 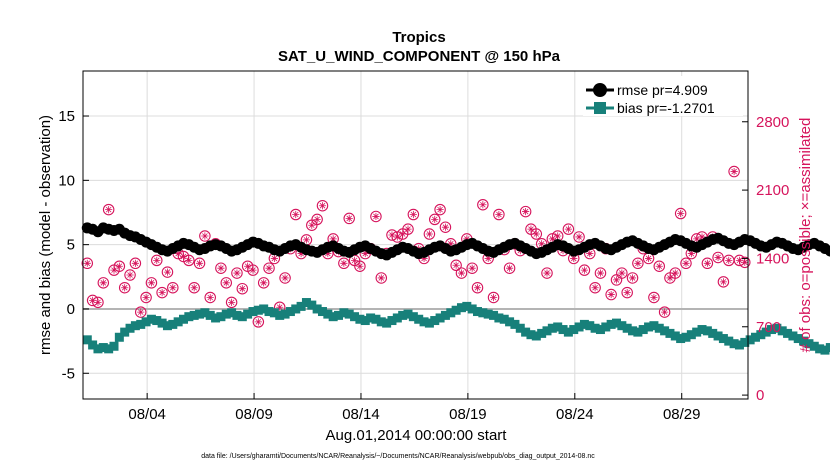 I want to click on y-tick-label-left: 10, so click(x=66, y=180).